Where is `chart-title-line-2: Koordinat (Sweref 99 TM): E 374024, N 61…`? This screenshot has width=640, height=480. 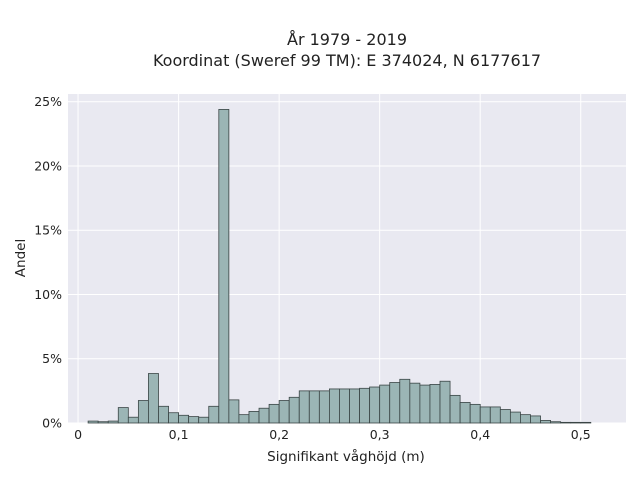
chart-title-line-2: Koordinat (Sweref 99 TM): E 374024, N 61… is located at coordinates (347, 60).